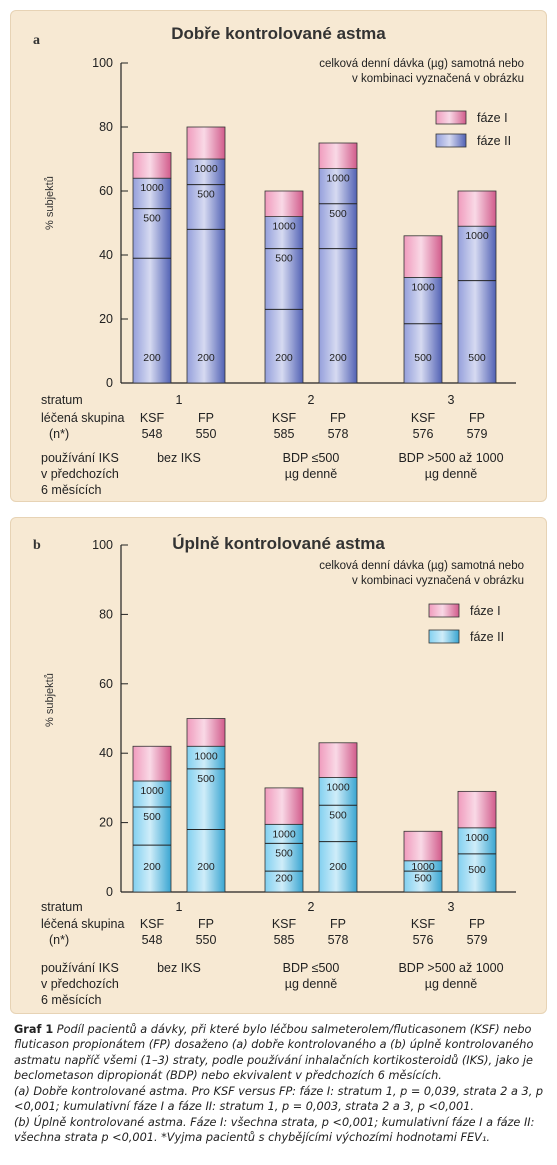 Image resolution: width=557 pixels, height=1165 pixels. I want to click on panel-letter: b, so click(37, 545).